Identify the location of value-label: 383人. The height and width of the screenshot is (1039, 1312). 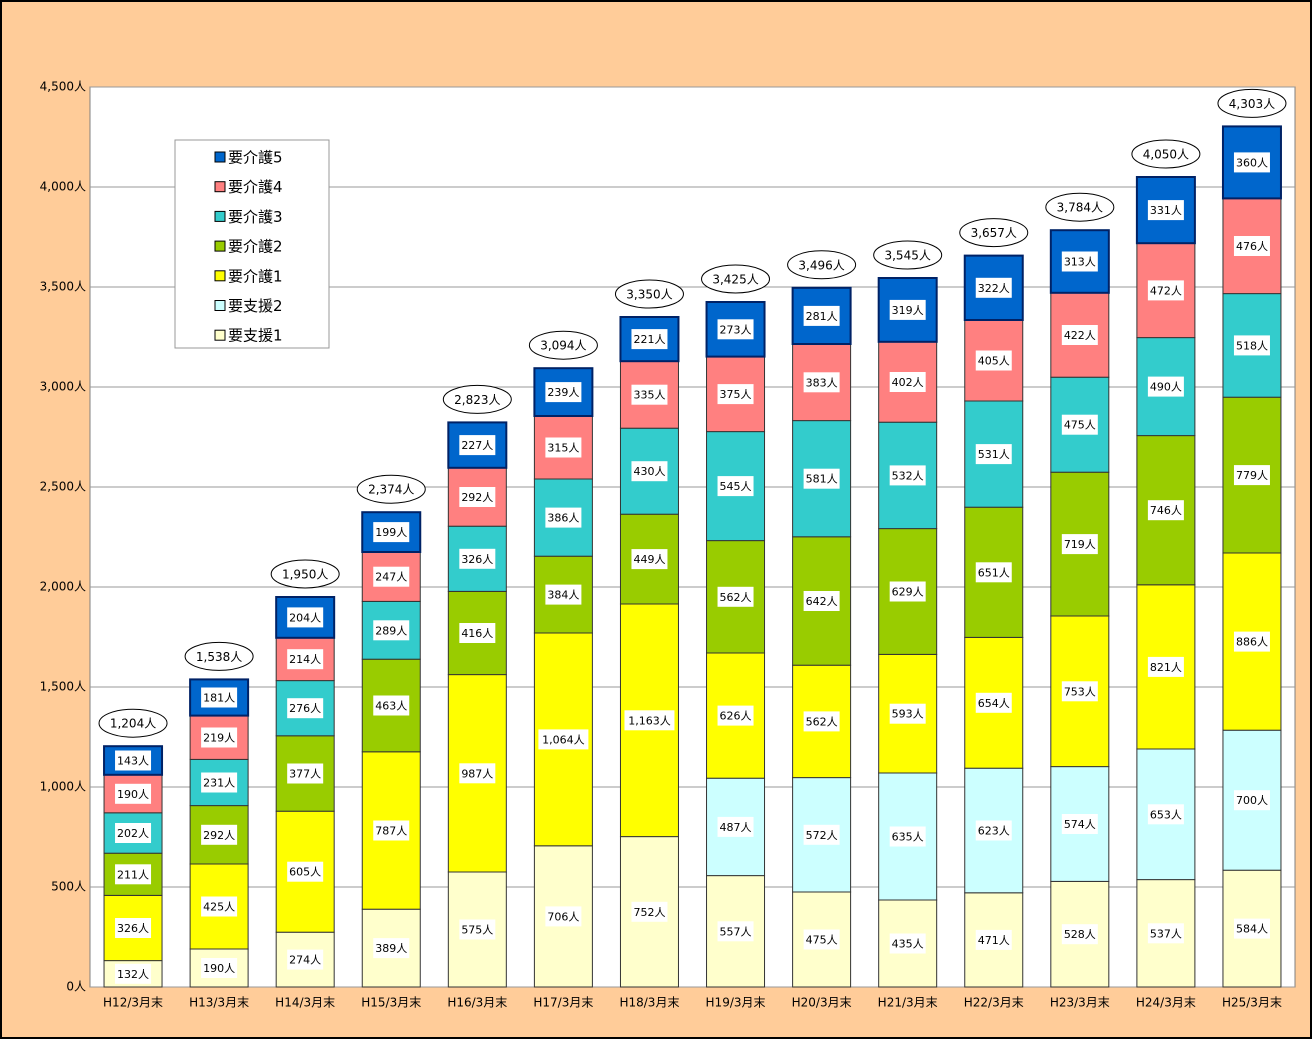
(822, 382).